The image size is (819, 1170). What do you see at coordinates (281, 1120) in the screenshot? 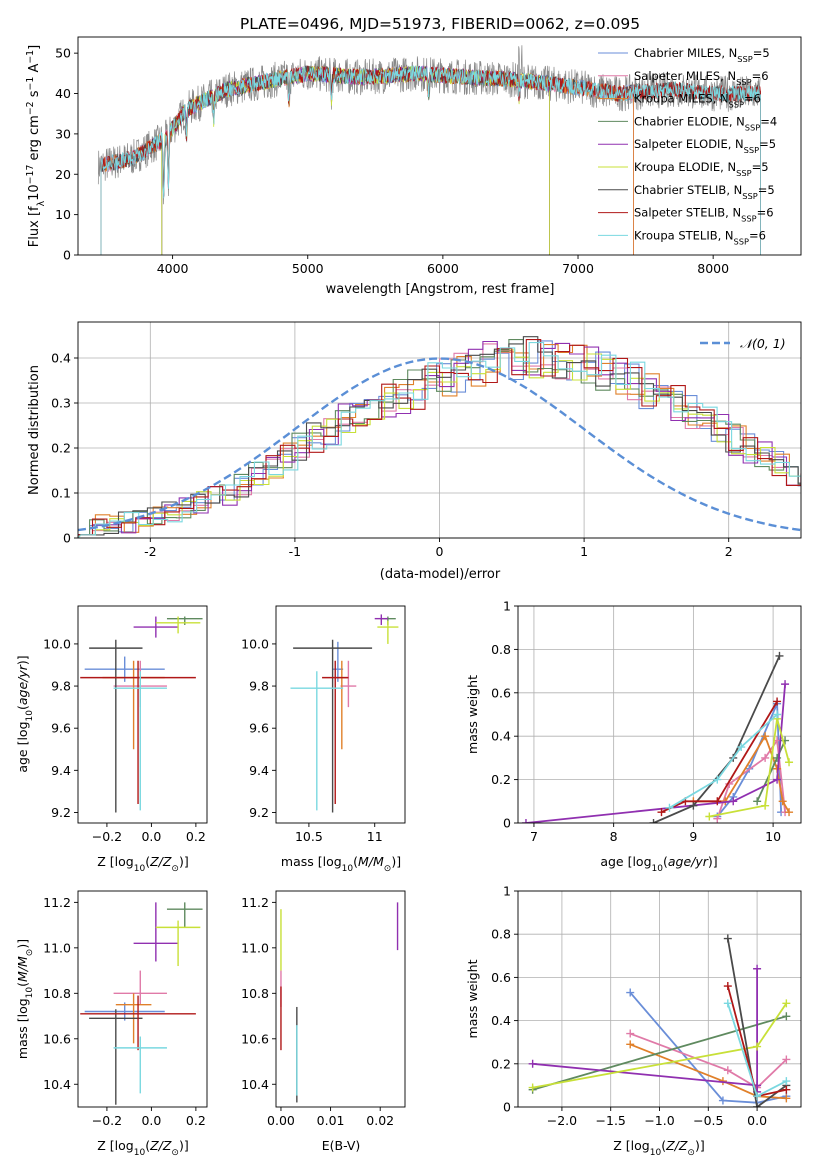
I see `x-tick-label: 0.00` at bounding box center [281, 1120].